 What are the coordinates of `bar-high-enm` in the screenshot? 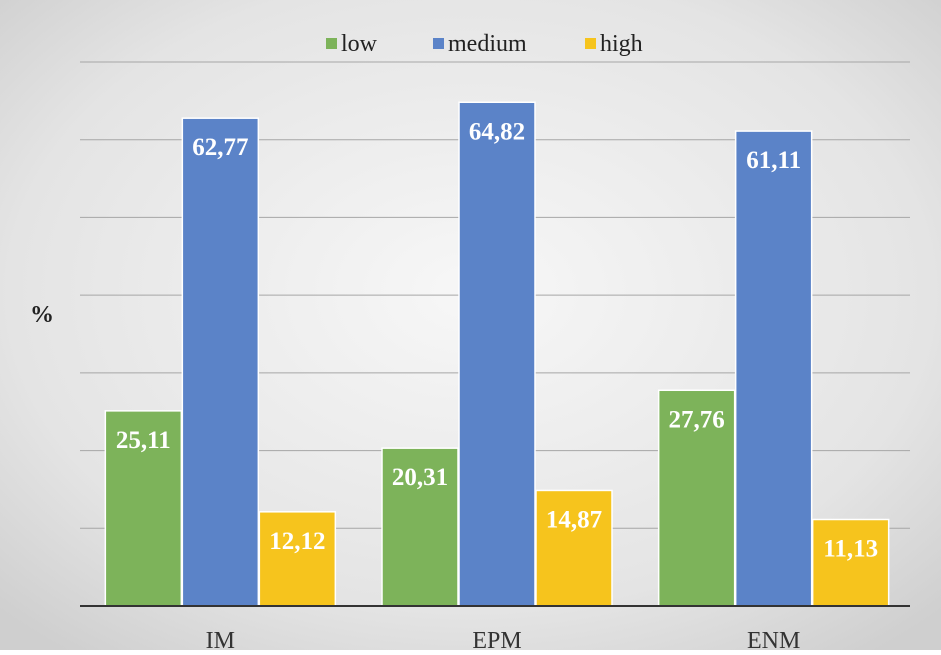 It's located at (850, 562).